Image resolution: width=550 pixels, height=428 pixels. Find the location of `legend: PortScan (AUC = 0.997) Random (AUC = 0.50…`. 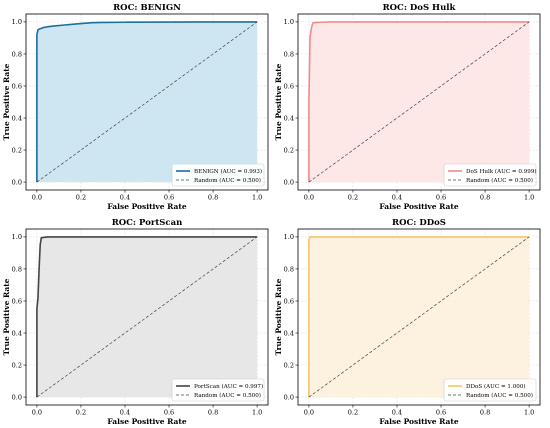

legend: PortScan (AUC = 0.997) Random (AUC = 0.50… is located at coordinates (218, 390).